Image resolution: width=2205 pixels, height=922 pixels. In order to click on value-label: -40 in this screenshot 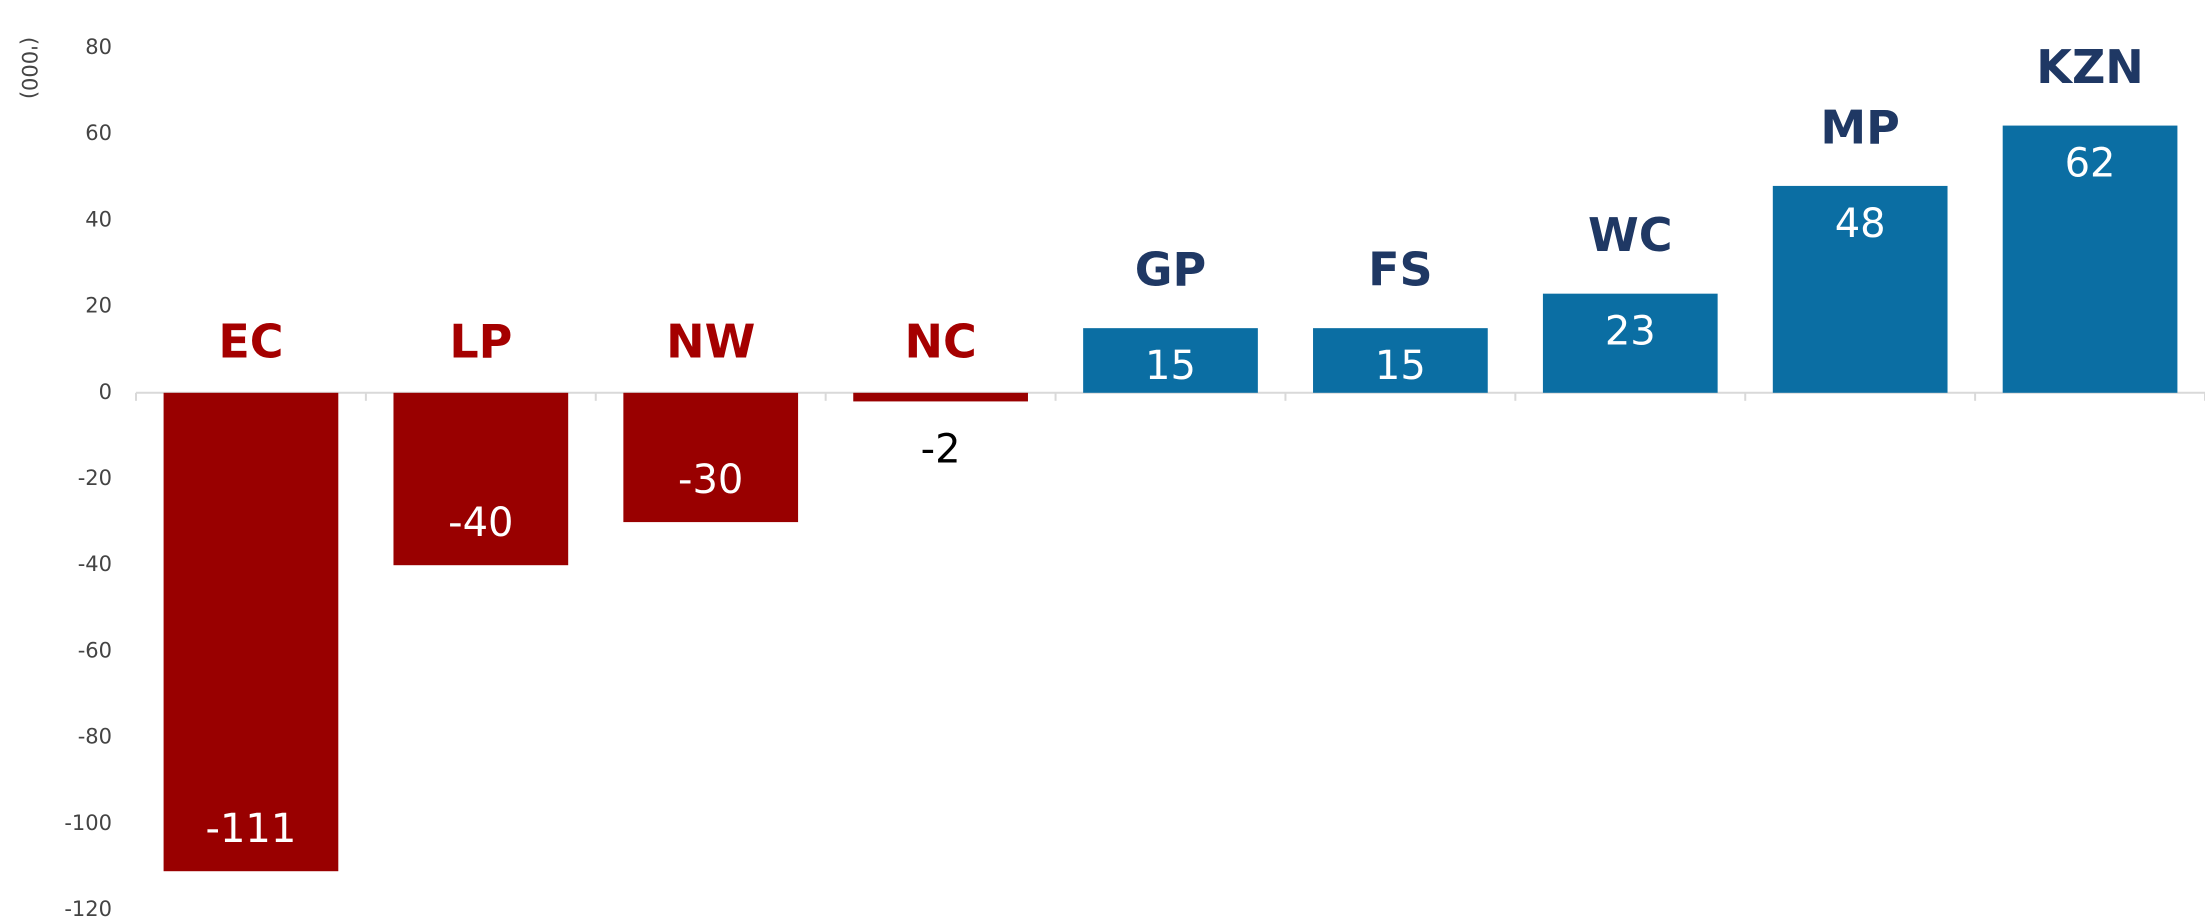, I will do `click(480, 523)`.